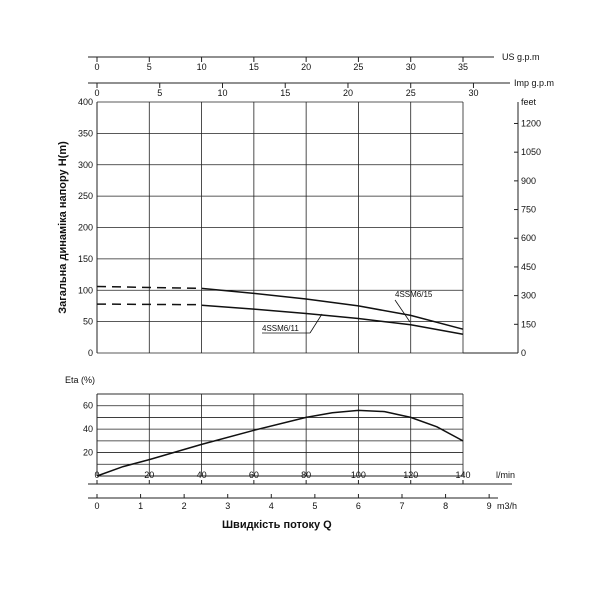  Describe the element at coordinates (528, 296) in the screenshot. I see `feet-tick-label: 300` at that location.